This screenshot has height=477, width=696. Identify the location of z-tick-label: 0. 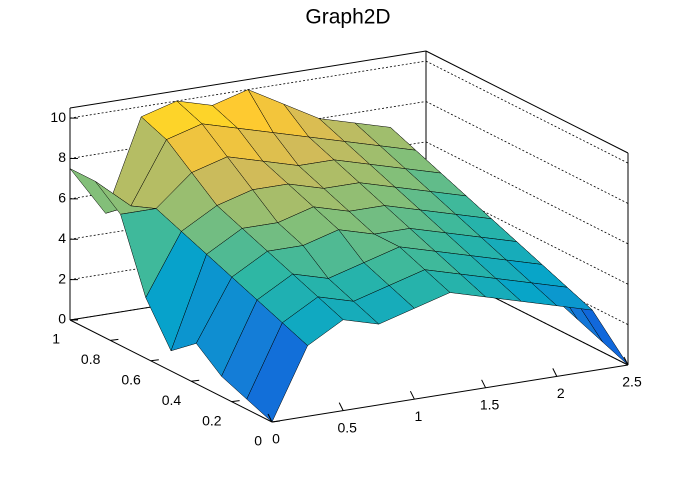
(62, 319).